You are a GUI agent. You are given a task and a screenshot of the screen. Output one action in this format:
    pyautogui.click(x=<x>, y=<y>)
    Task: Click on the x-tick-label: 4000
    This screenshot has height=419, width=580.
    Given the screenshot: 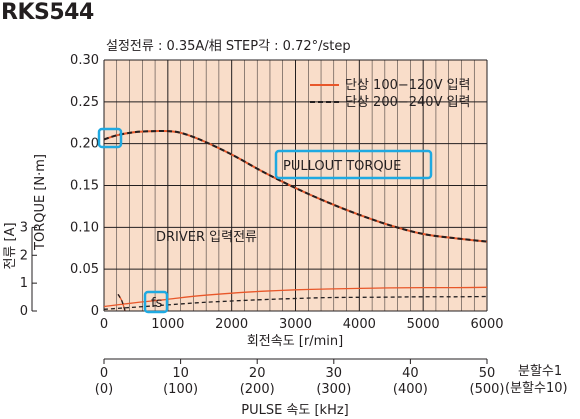 What is the action you would take?
    pyautogui.click(x=359, y=324)
    